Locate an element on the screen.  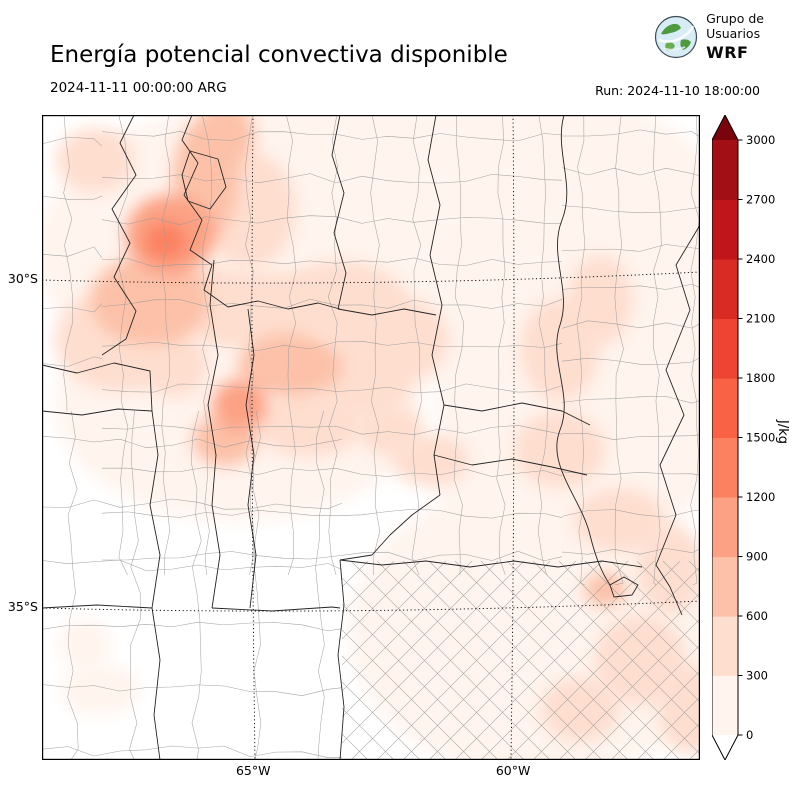
run-time-label: Run: 2024-11-10 18:00:00 is located at coordinates (677, 90).